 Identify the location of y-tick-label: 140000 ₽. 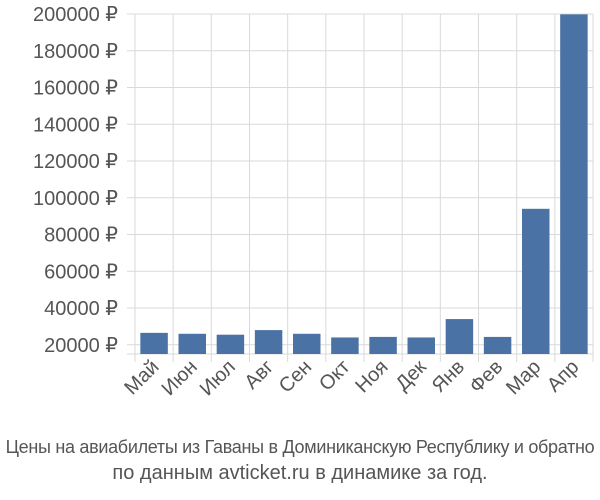
(75, 125).